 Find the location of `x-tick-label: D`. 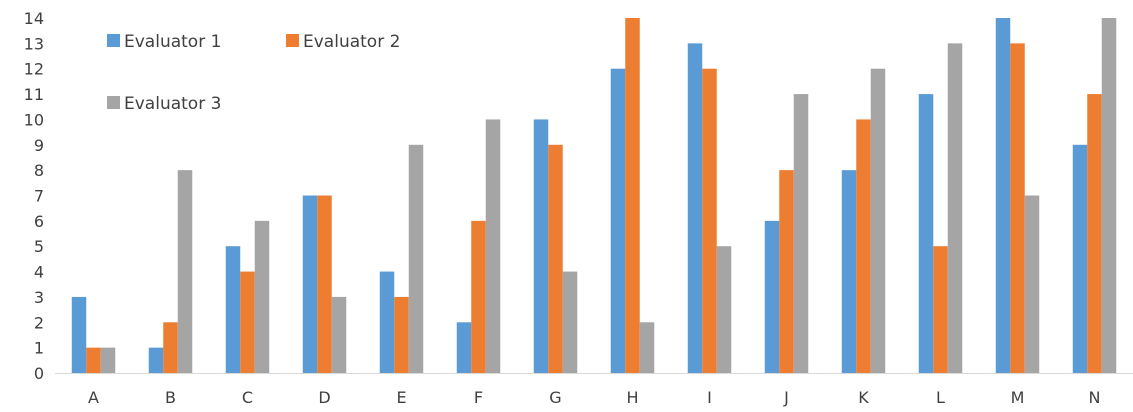

x-tick-label: D is located at coordinates (324, 397).